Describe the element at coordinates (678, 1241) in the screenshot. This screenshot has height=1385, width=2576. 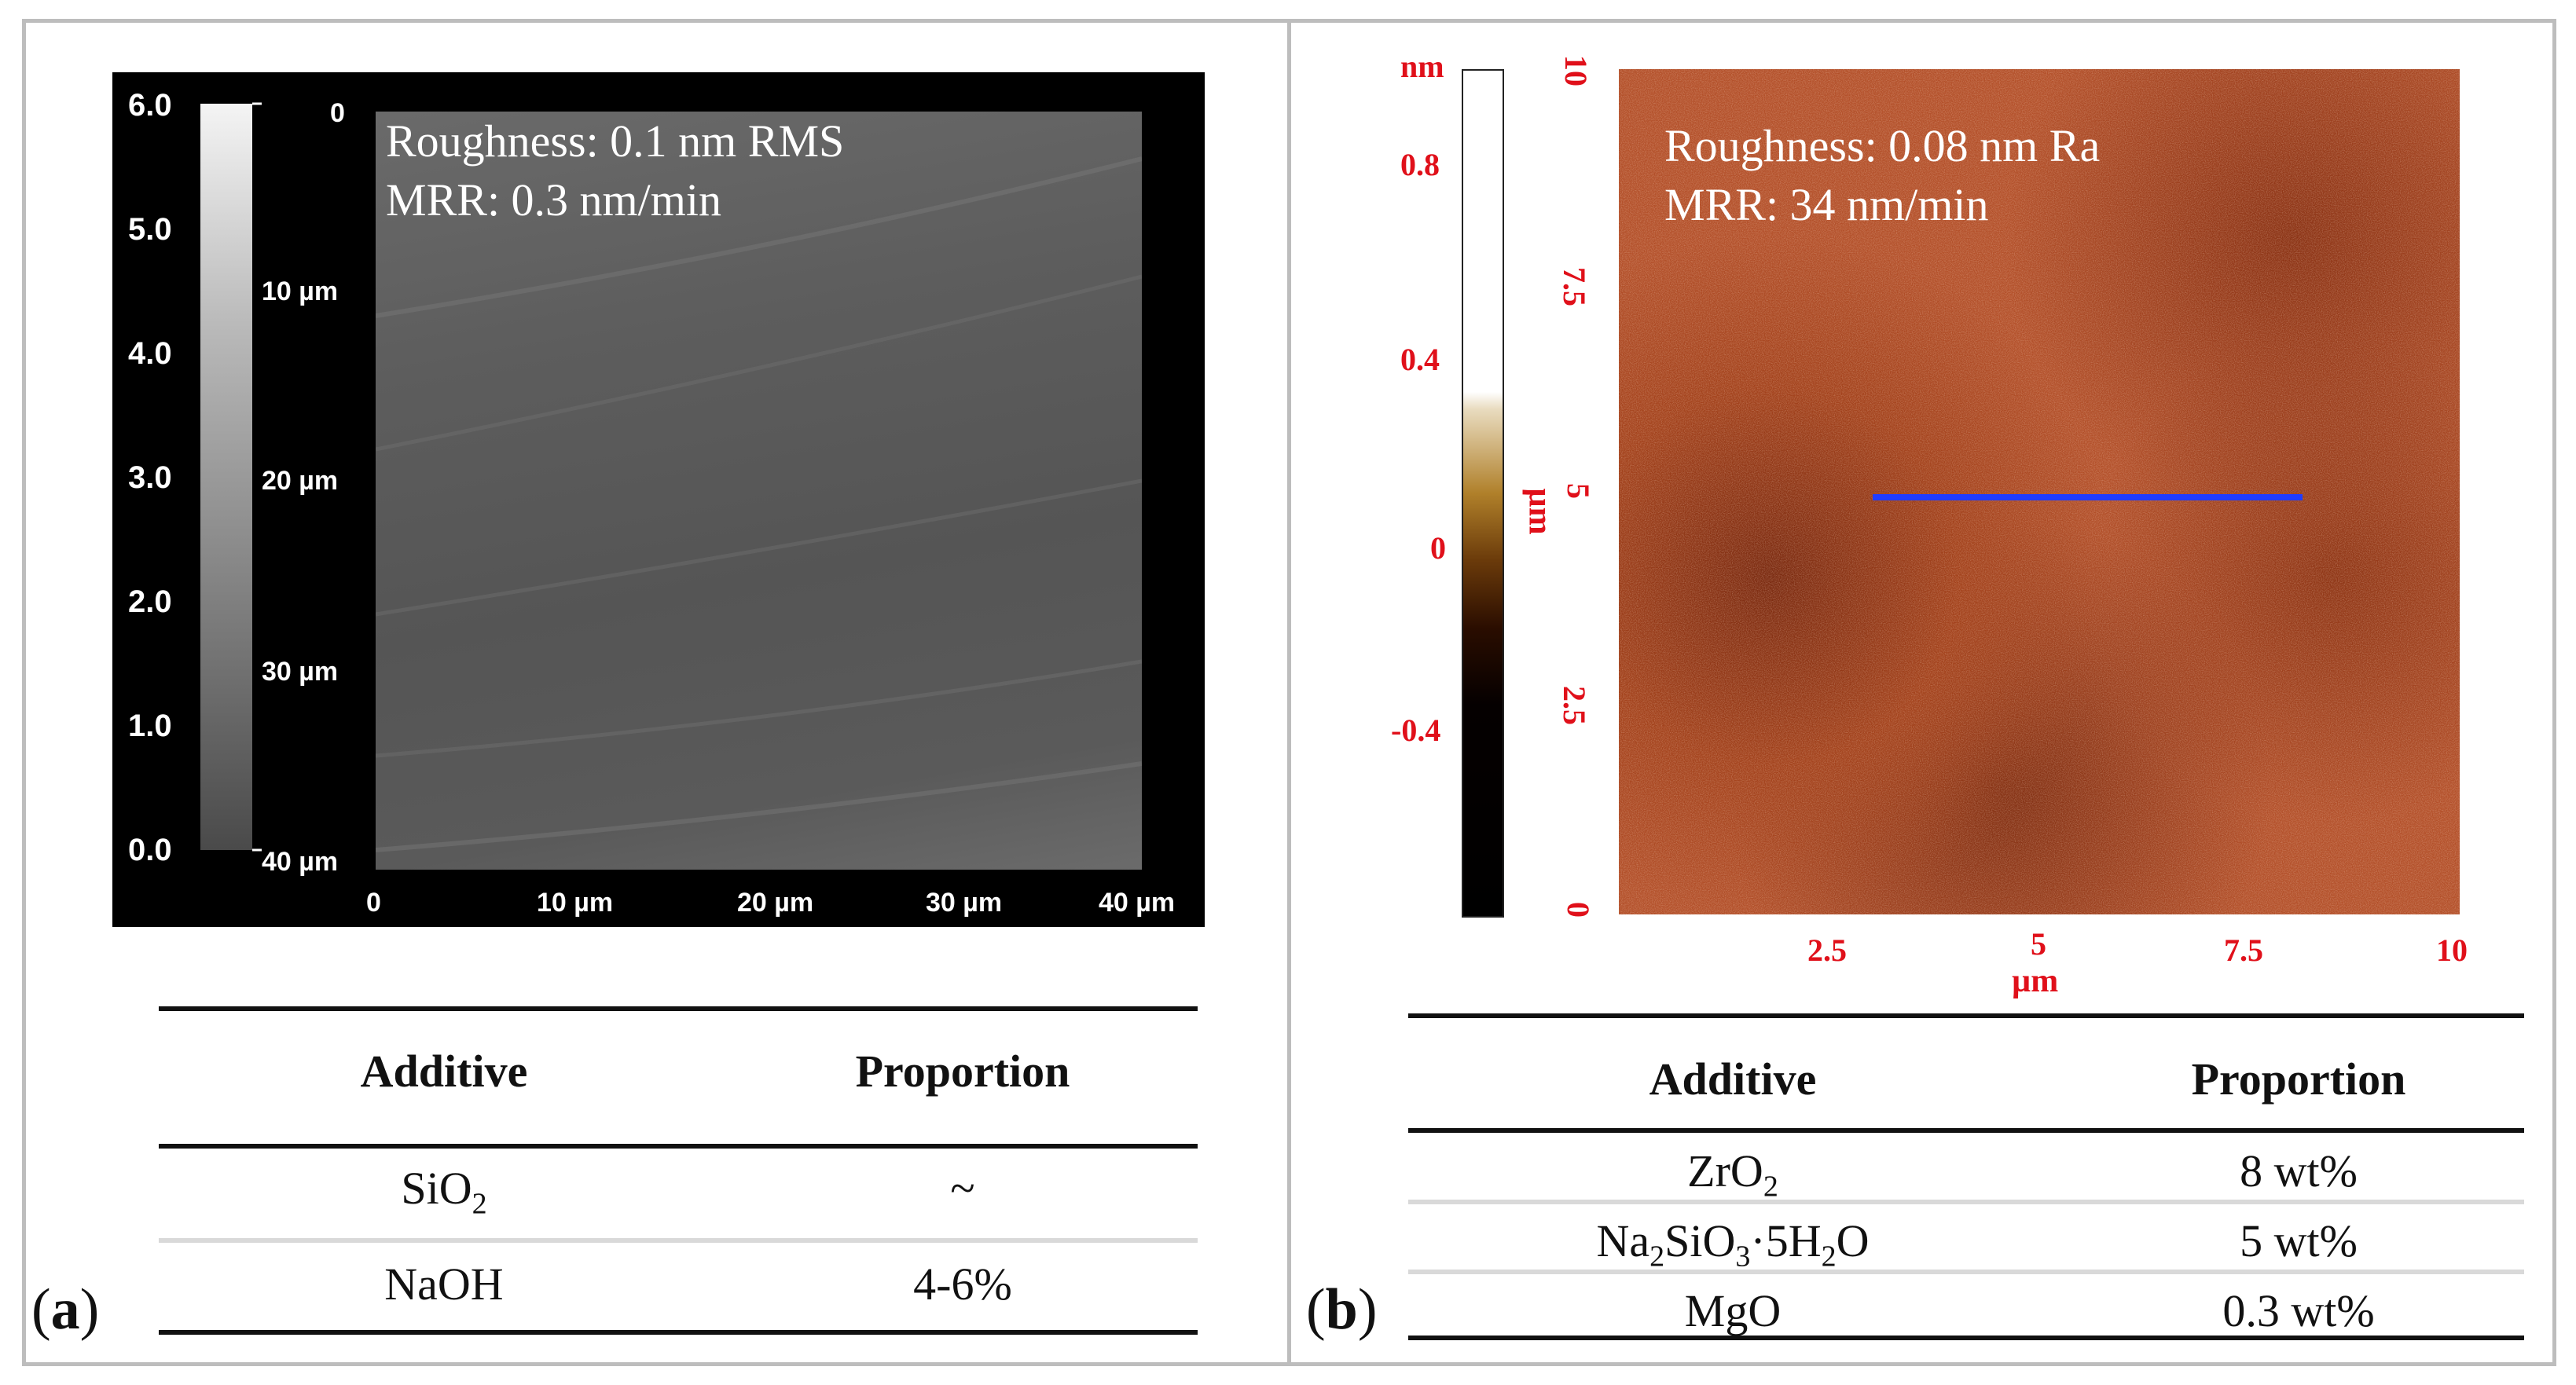
I see `panel-a-table-row-rule` at that location.